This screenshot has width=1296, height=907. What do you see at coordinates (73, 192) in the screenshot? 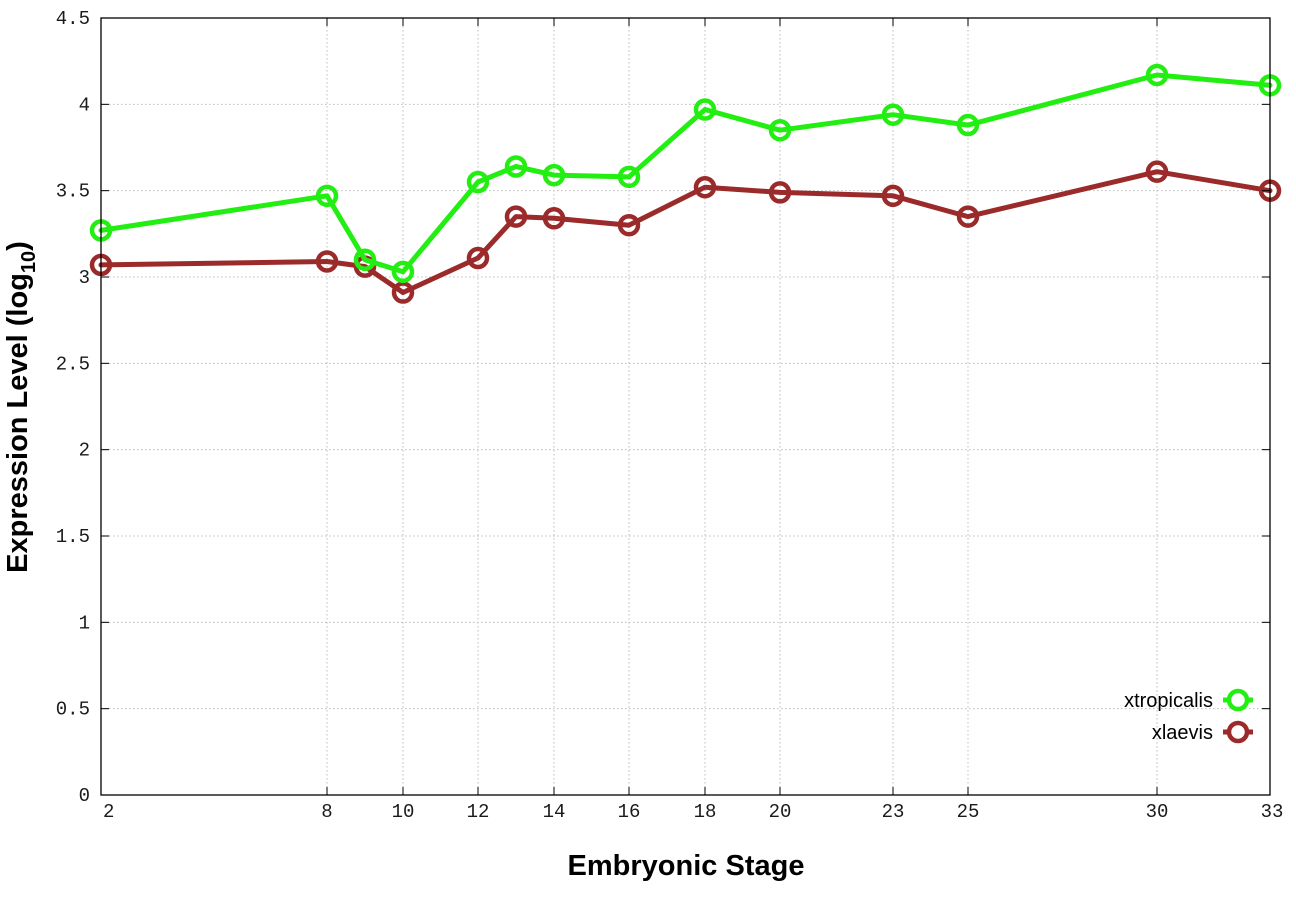
I see `y-tick-label: 3.5` at bounding box center [73, 192].